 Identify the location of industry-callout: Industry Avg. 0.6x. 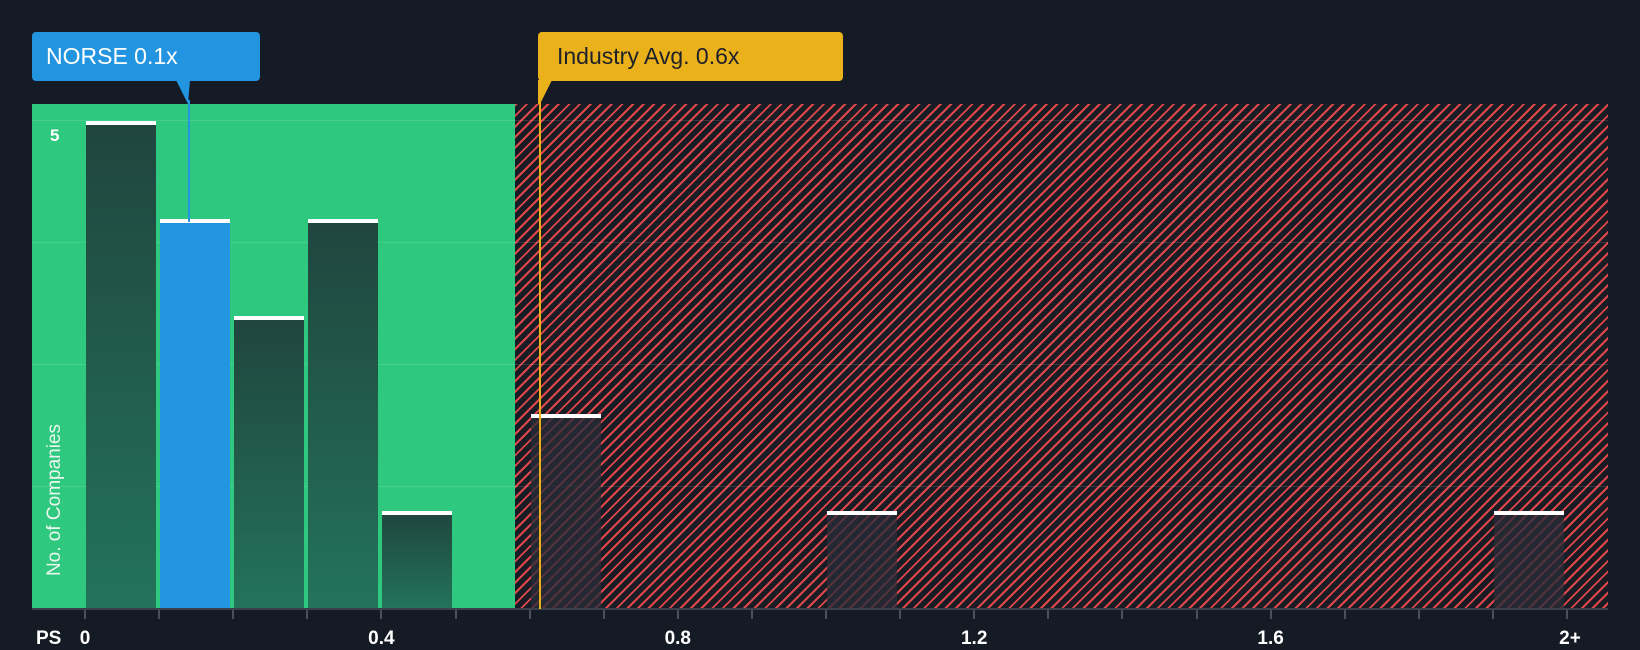
(690, 56).